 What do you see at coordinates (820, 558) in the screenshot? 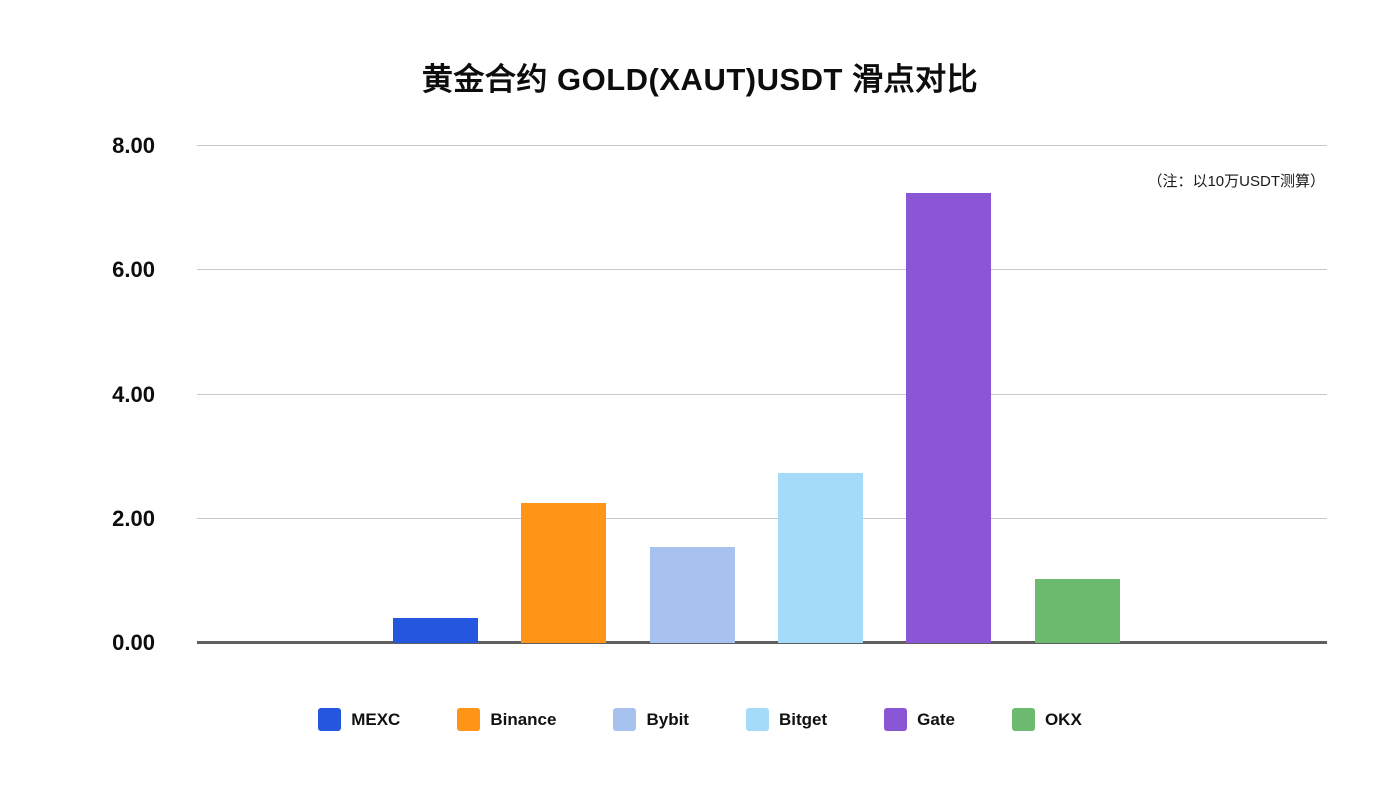
I see `bar-bitget` at bounding box center [820, 558].